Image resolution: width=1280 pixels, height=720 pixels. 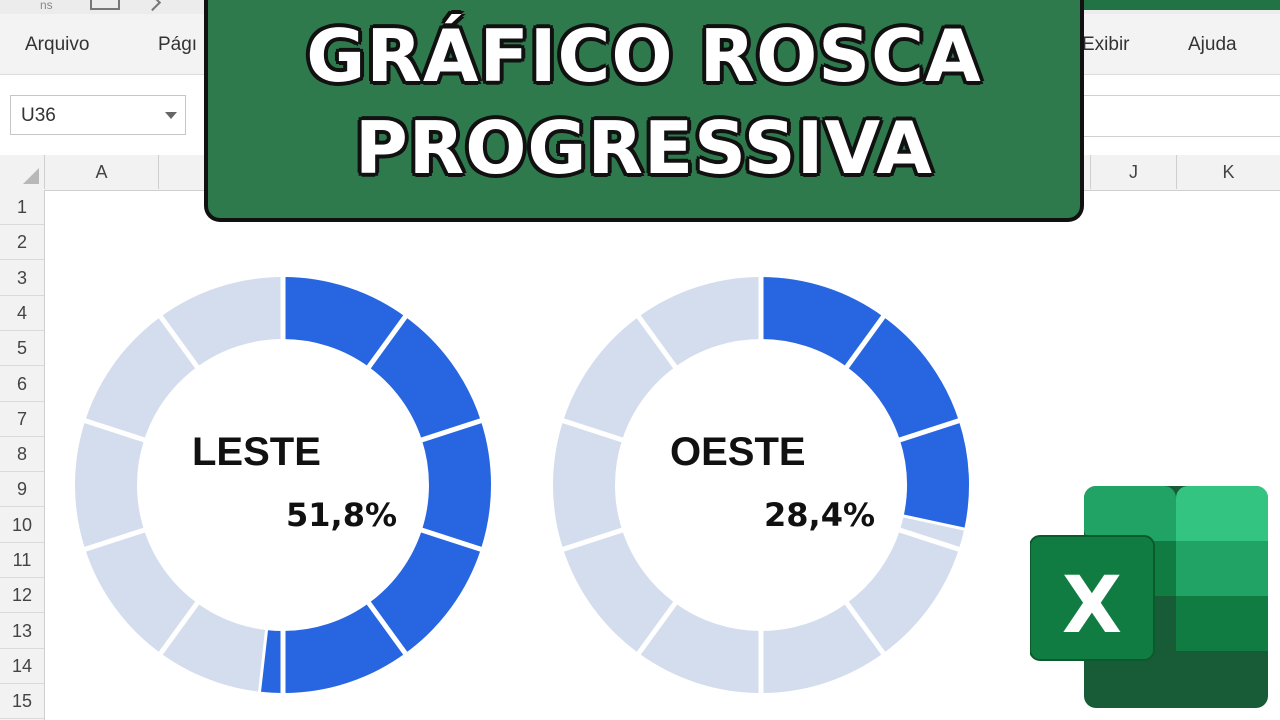 What do you see at coordinates (154, 6) in the screenshot?
I see `chevron-icon` at bounding box center [154, 6].